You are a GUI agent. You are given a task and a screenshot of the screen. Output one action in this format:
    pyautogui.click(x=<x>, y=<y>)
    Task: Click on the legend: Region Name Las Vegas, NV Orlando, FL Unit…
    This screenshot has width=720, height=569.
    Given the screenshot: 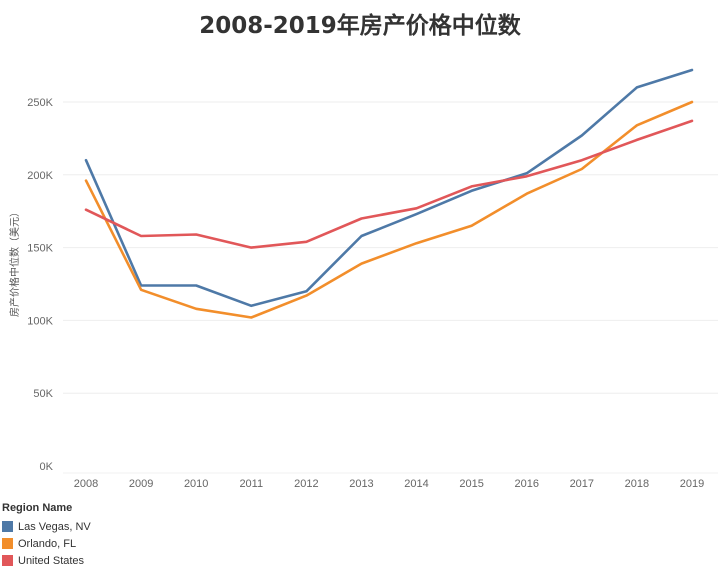 What is the action you would take?
    pyautogui.click(x=46, y=535)
    